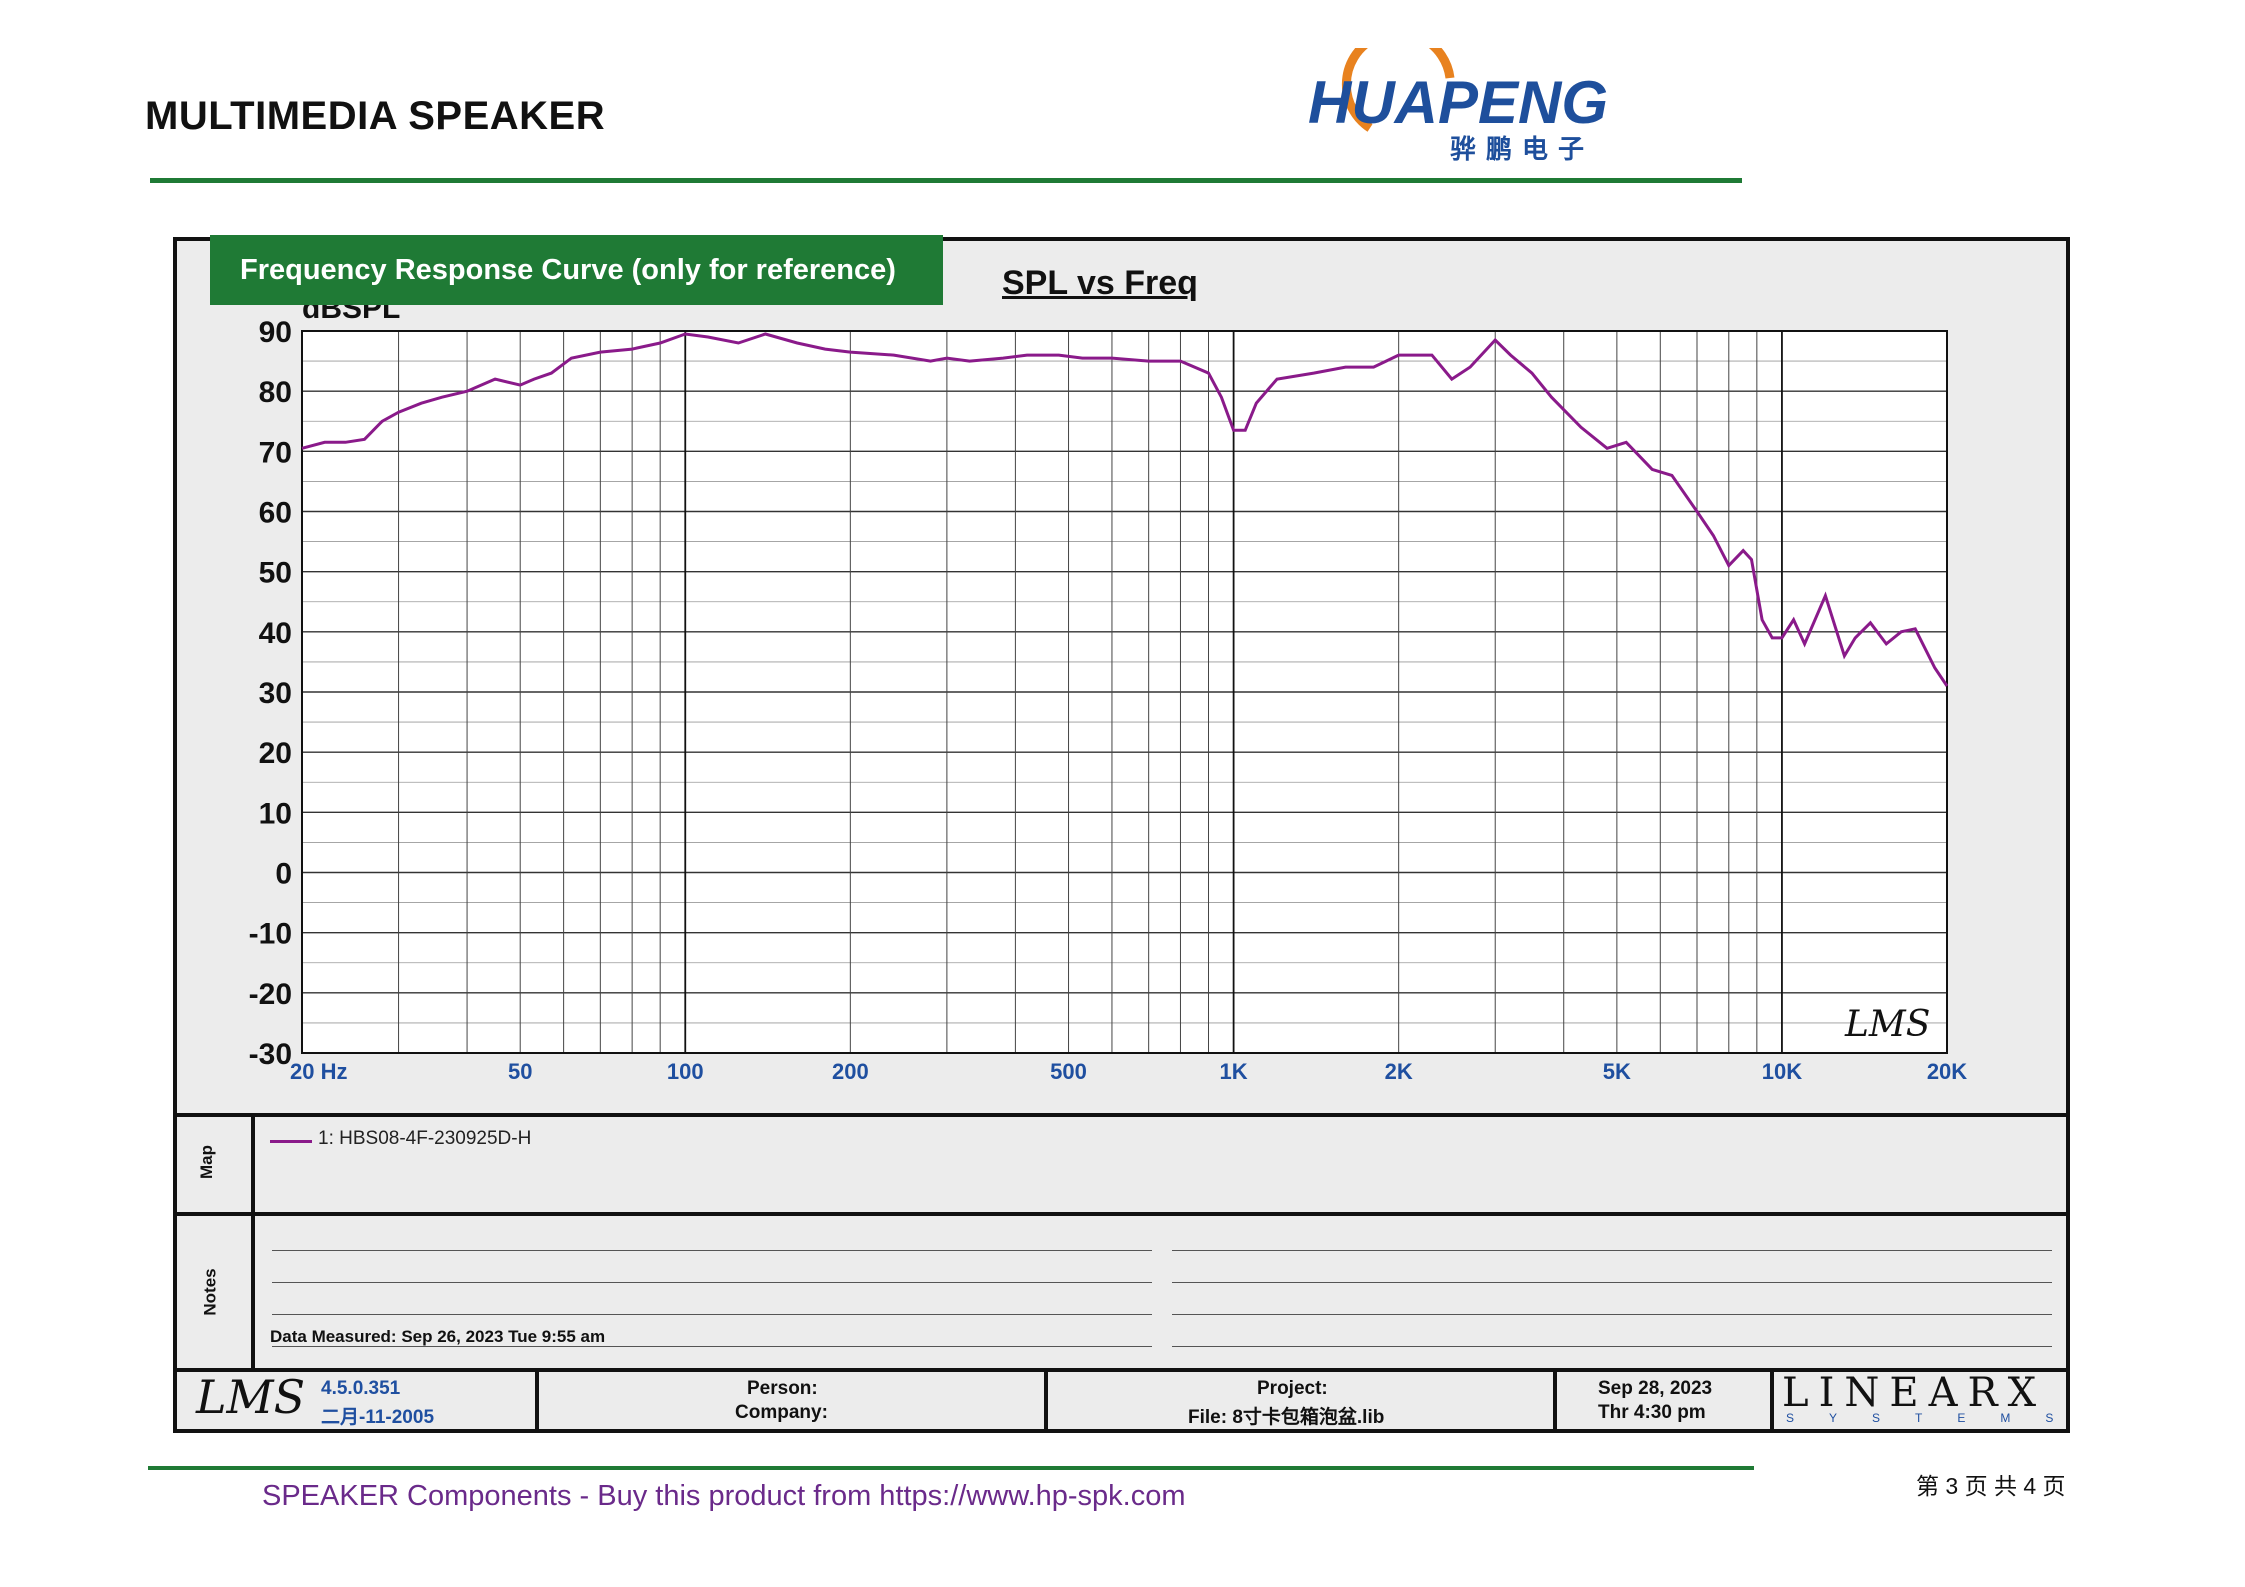  Describe the element at coordinates (378, 1417) in the screenshot. I see `version-date-text: 二月-11-2005` at that location.